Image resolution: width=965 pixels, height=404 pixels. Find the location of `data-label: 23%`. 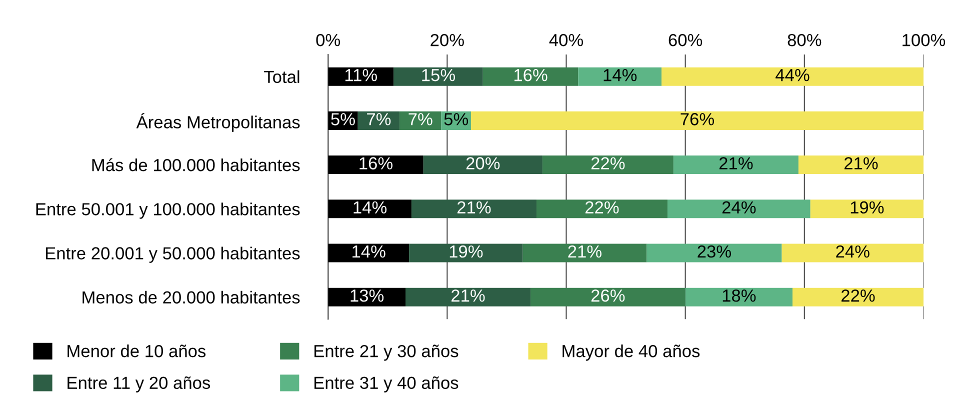

data-label: 23% is located at coordinates (714, 251).